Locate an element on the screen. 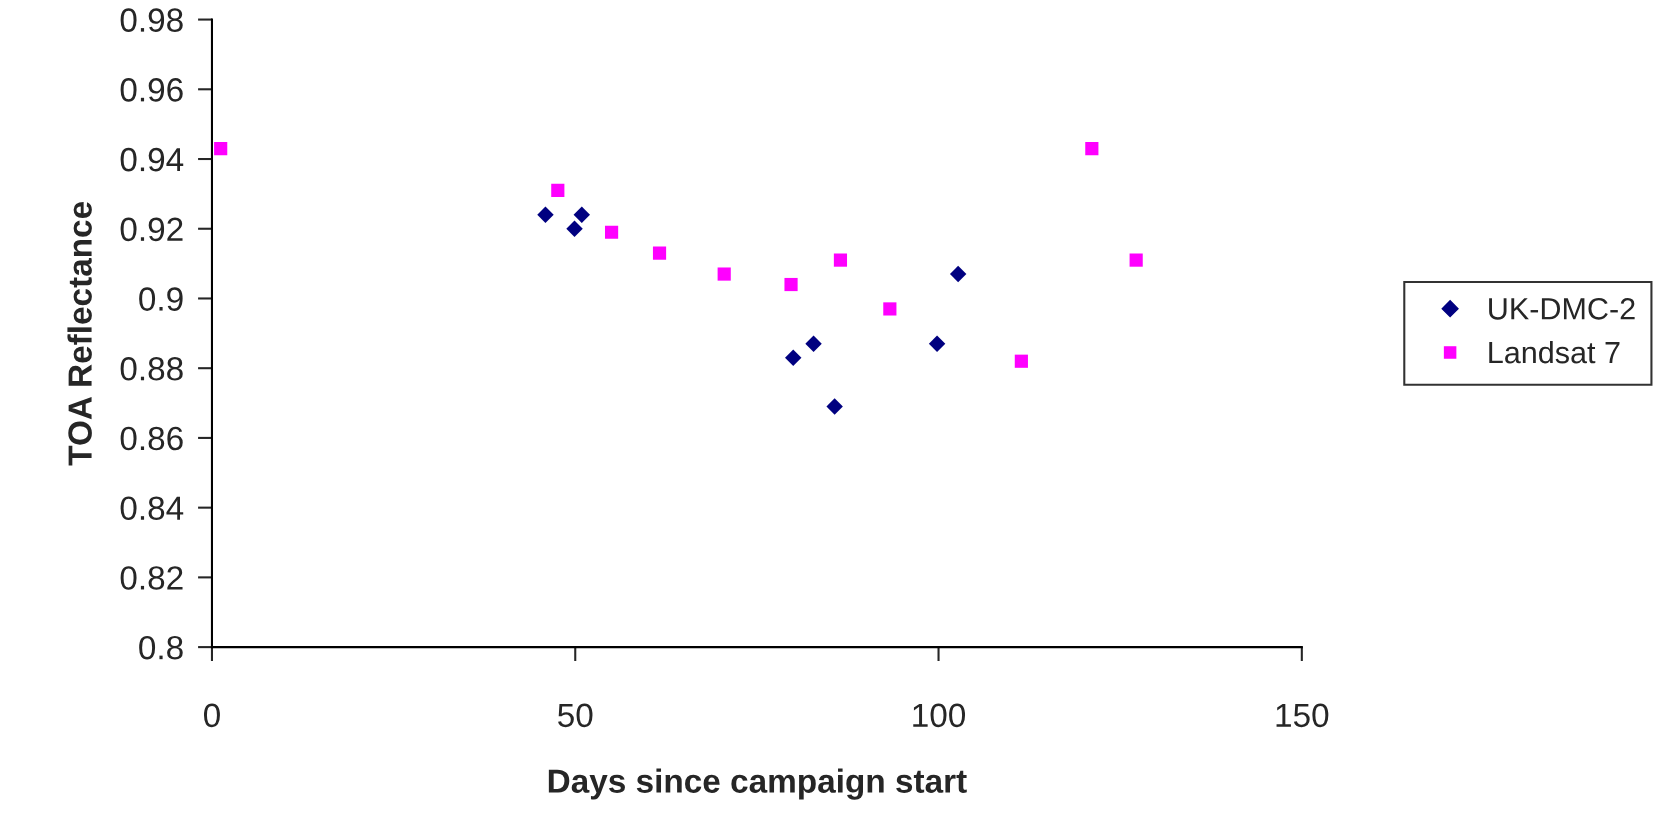 This screenshot has width=1669, height=815. y-tick-label: 0.9 is located at coordinates (161, 299).